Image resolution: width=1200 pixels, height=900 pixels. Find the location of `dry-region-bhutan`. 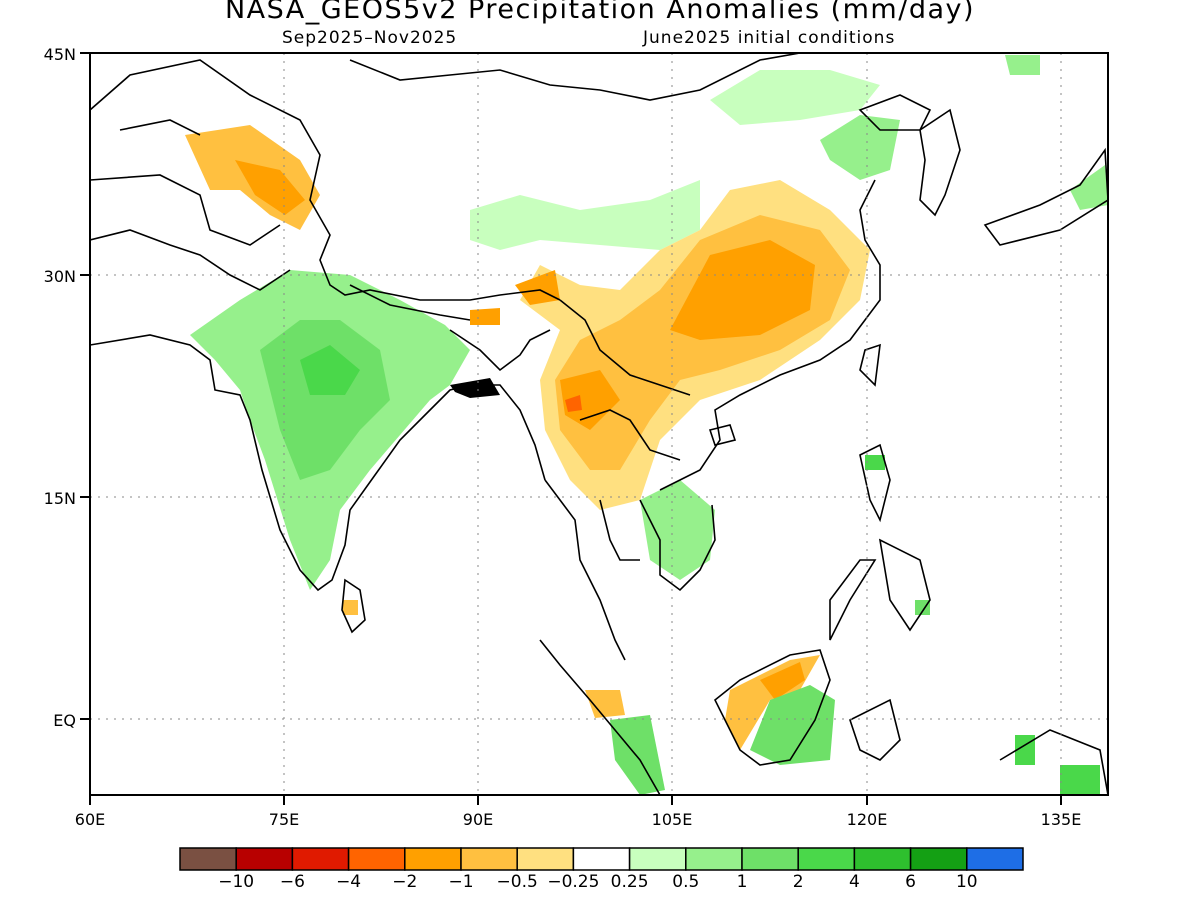

dry-region-bhutan is located at coordinates (485, 316).